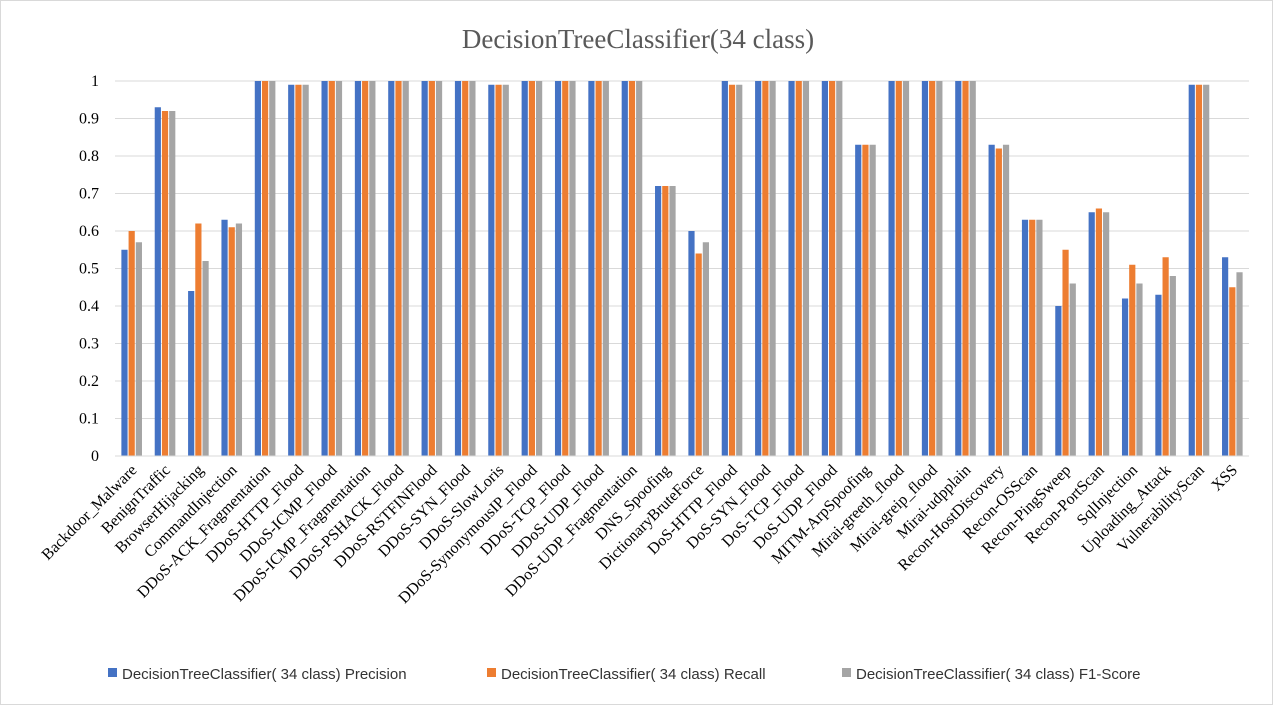 The height and width of the screenshot is (706, 1273). I want to click on y-tick-label: 0, so click(95, 456).